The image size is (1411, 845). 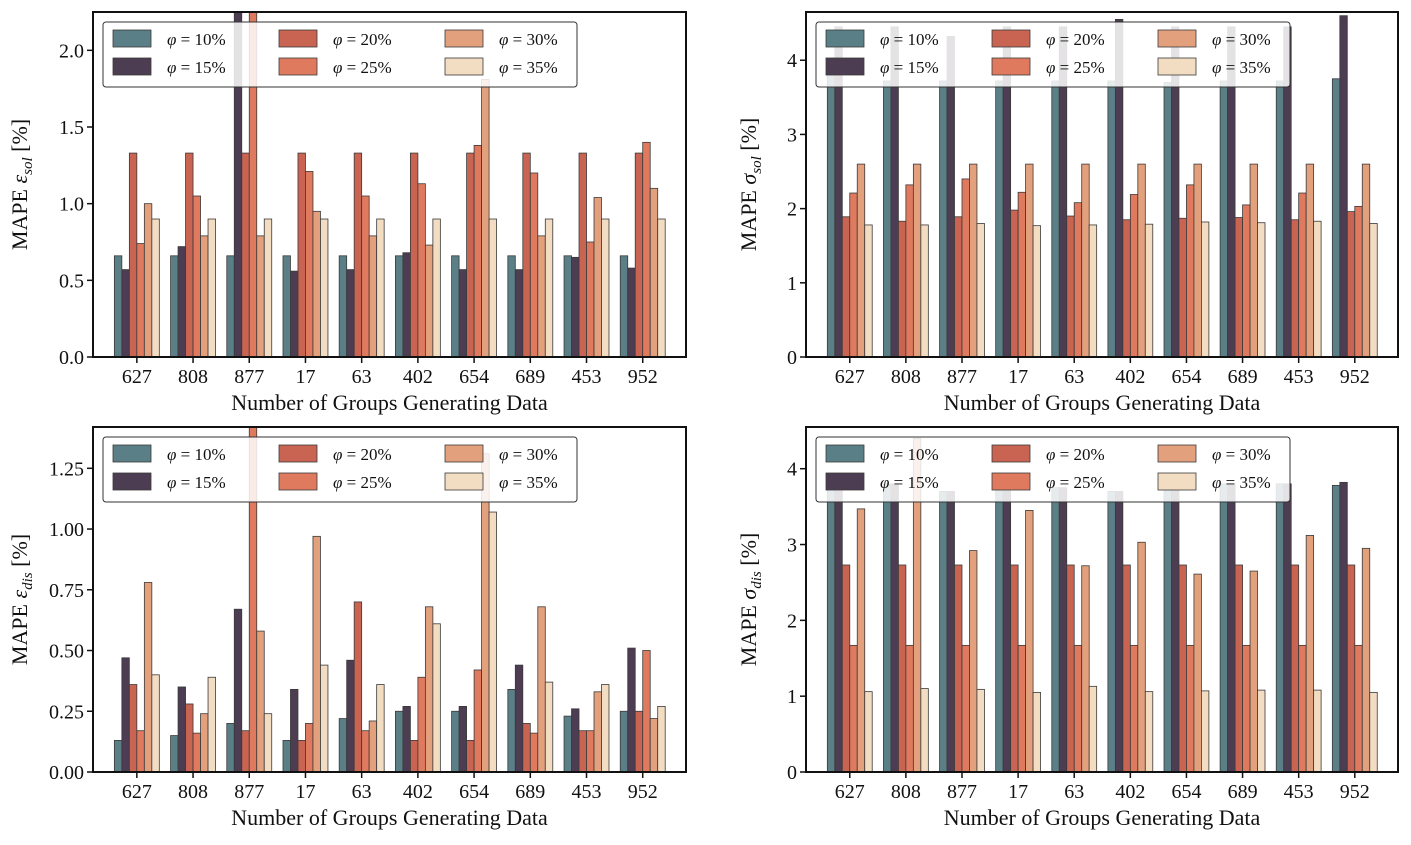 I want to click on y-tick-label: 0, so click(x=792, y=773).